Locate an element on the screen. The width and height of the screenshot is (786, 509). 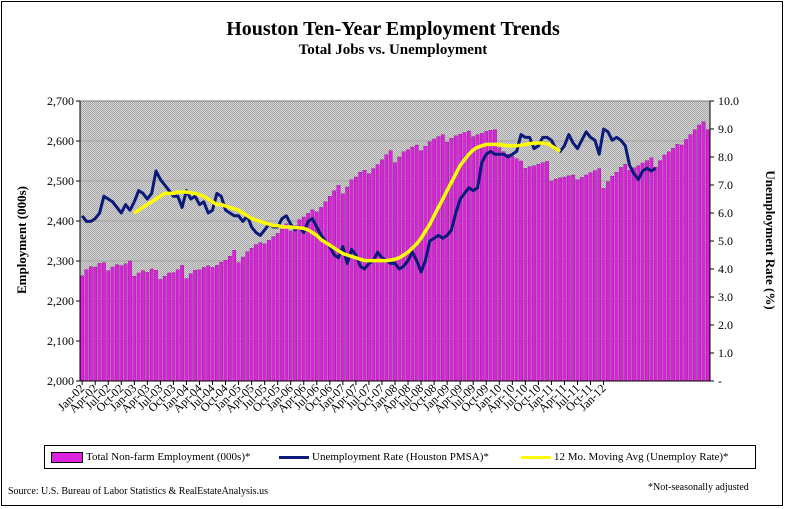
y2-tick-label: 4.0 is located at coordinates (725, 269).